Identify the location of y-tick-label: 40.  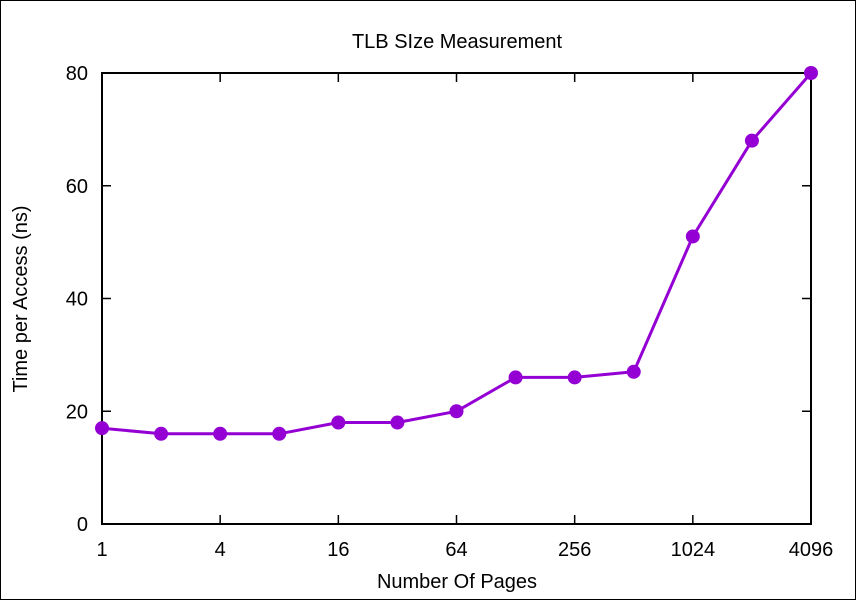
(77, 300).